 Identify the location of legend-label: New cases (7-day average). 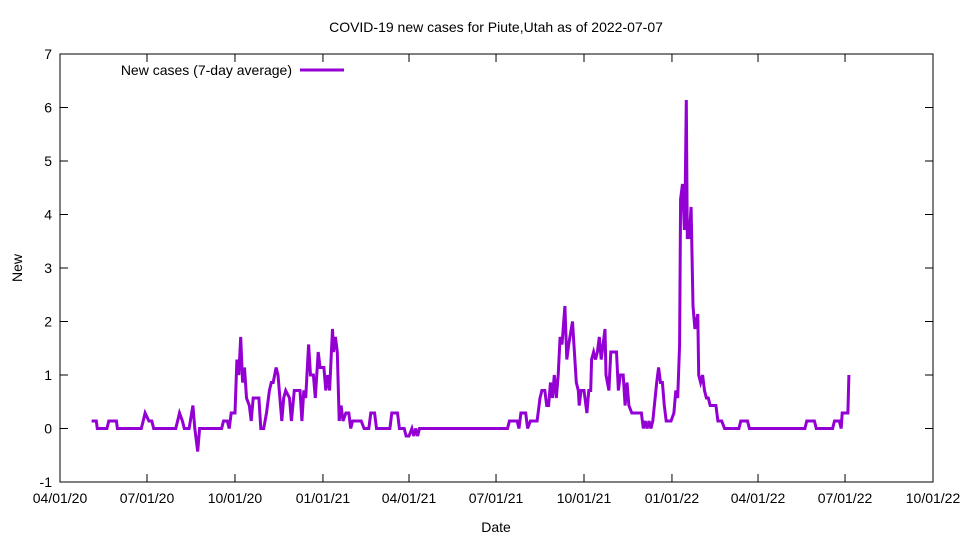
(206, 70).